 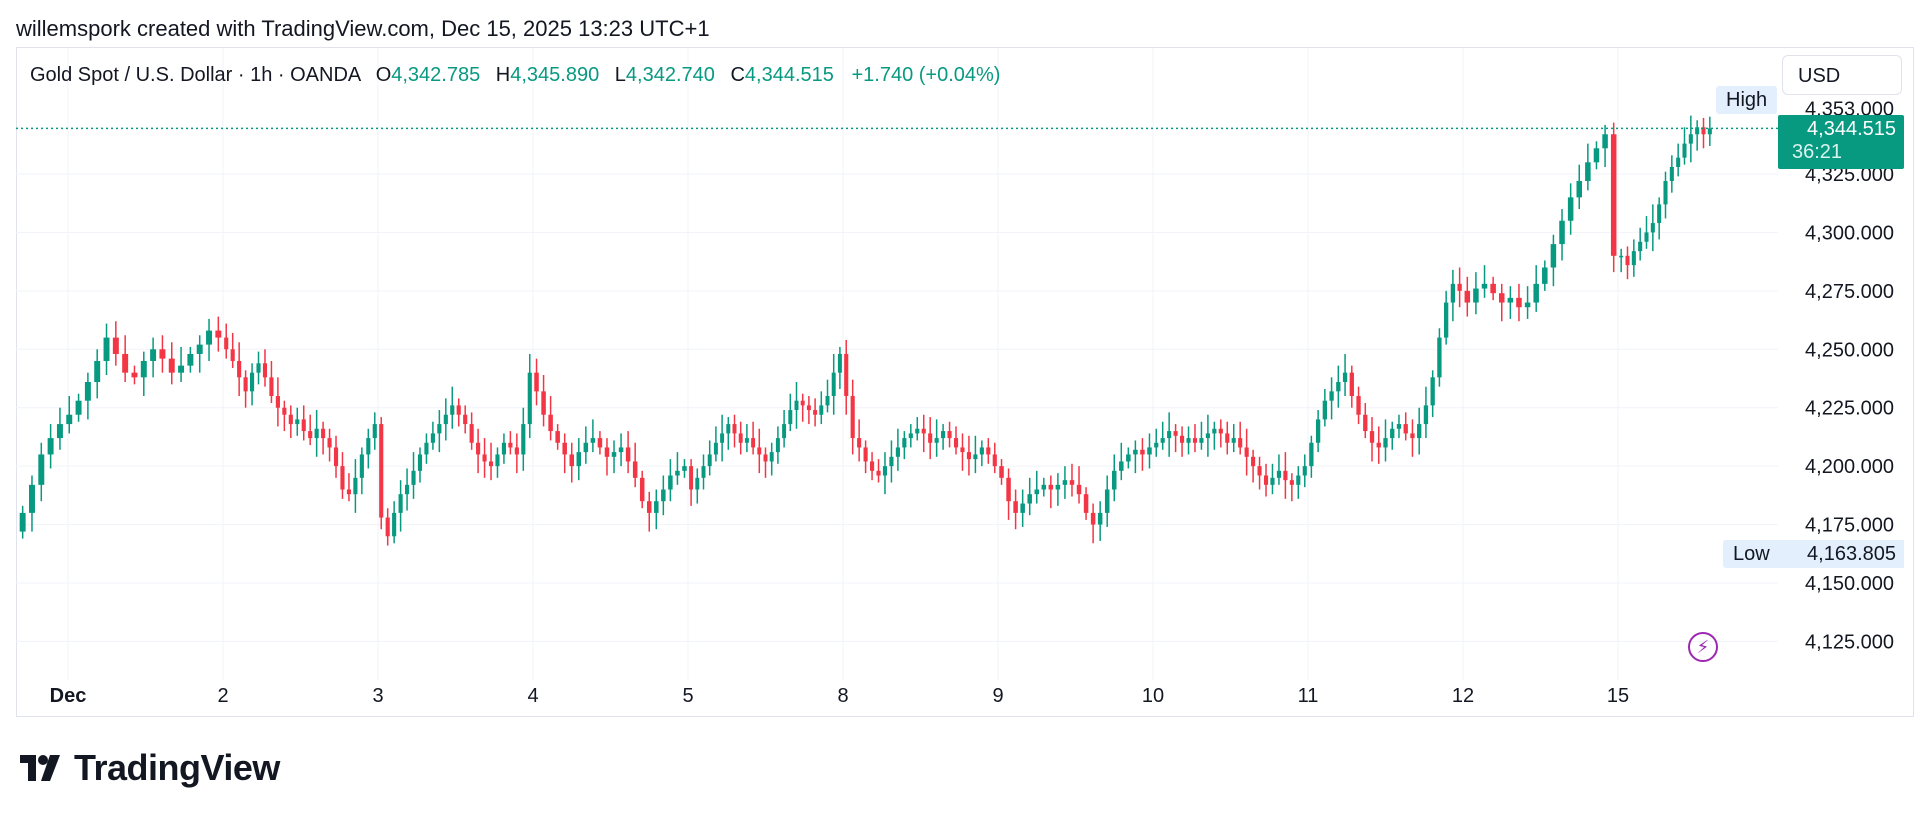 I want to click on high-key: H, so click(x=503, y=75).